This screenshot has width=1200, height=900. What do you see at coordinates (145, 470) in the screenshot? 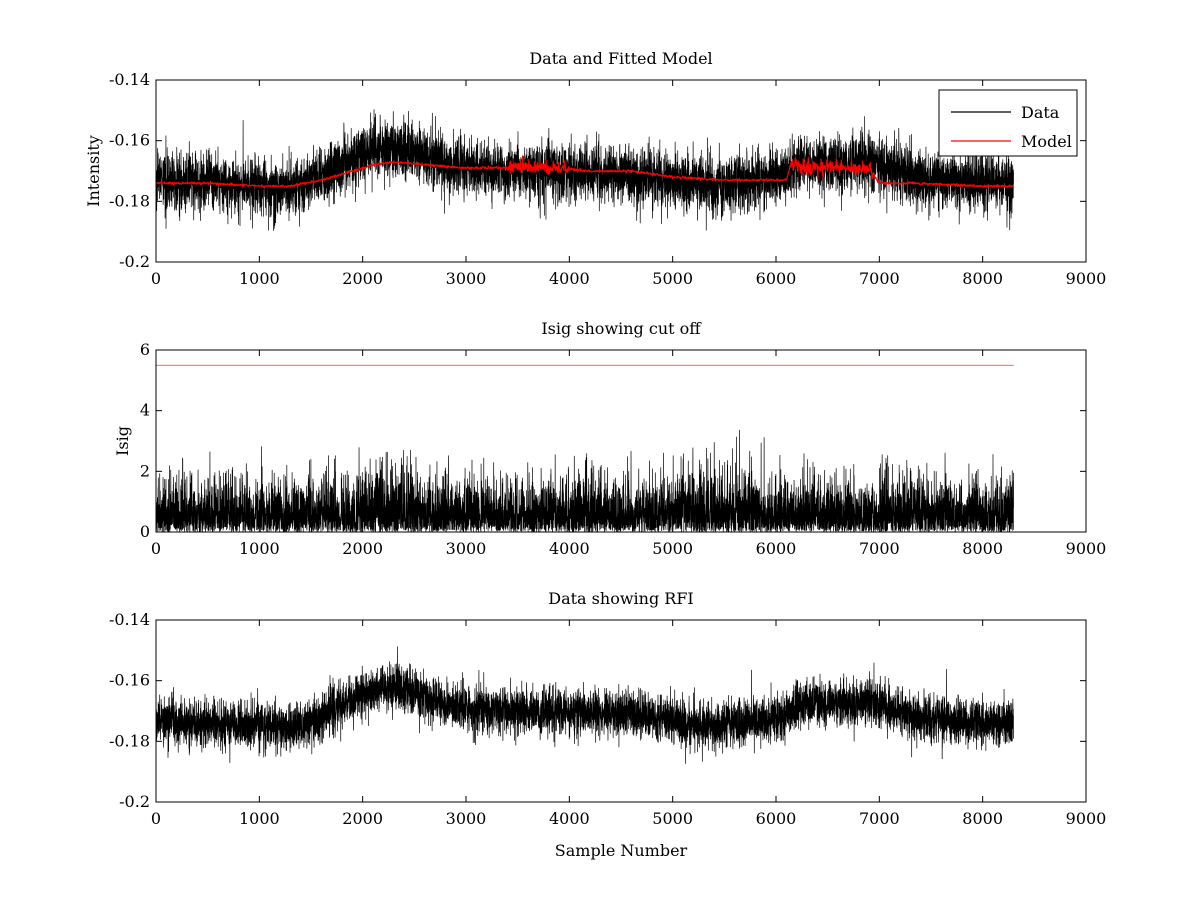
I see `y-tick-label: 2` at bounding box center [145, 470].